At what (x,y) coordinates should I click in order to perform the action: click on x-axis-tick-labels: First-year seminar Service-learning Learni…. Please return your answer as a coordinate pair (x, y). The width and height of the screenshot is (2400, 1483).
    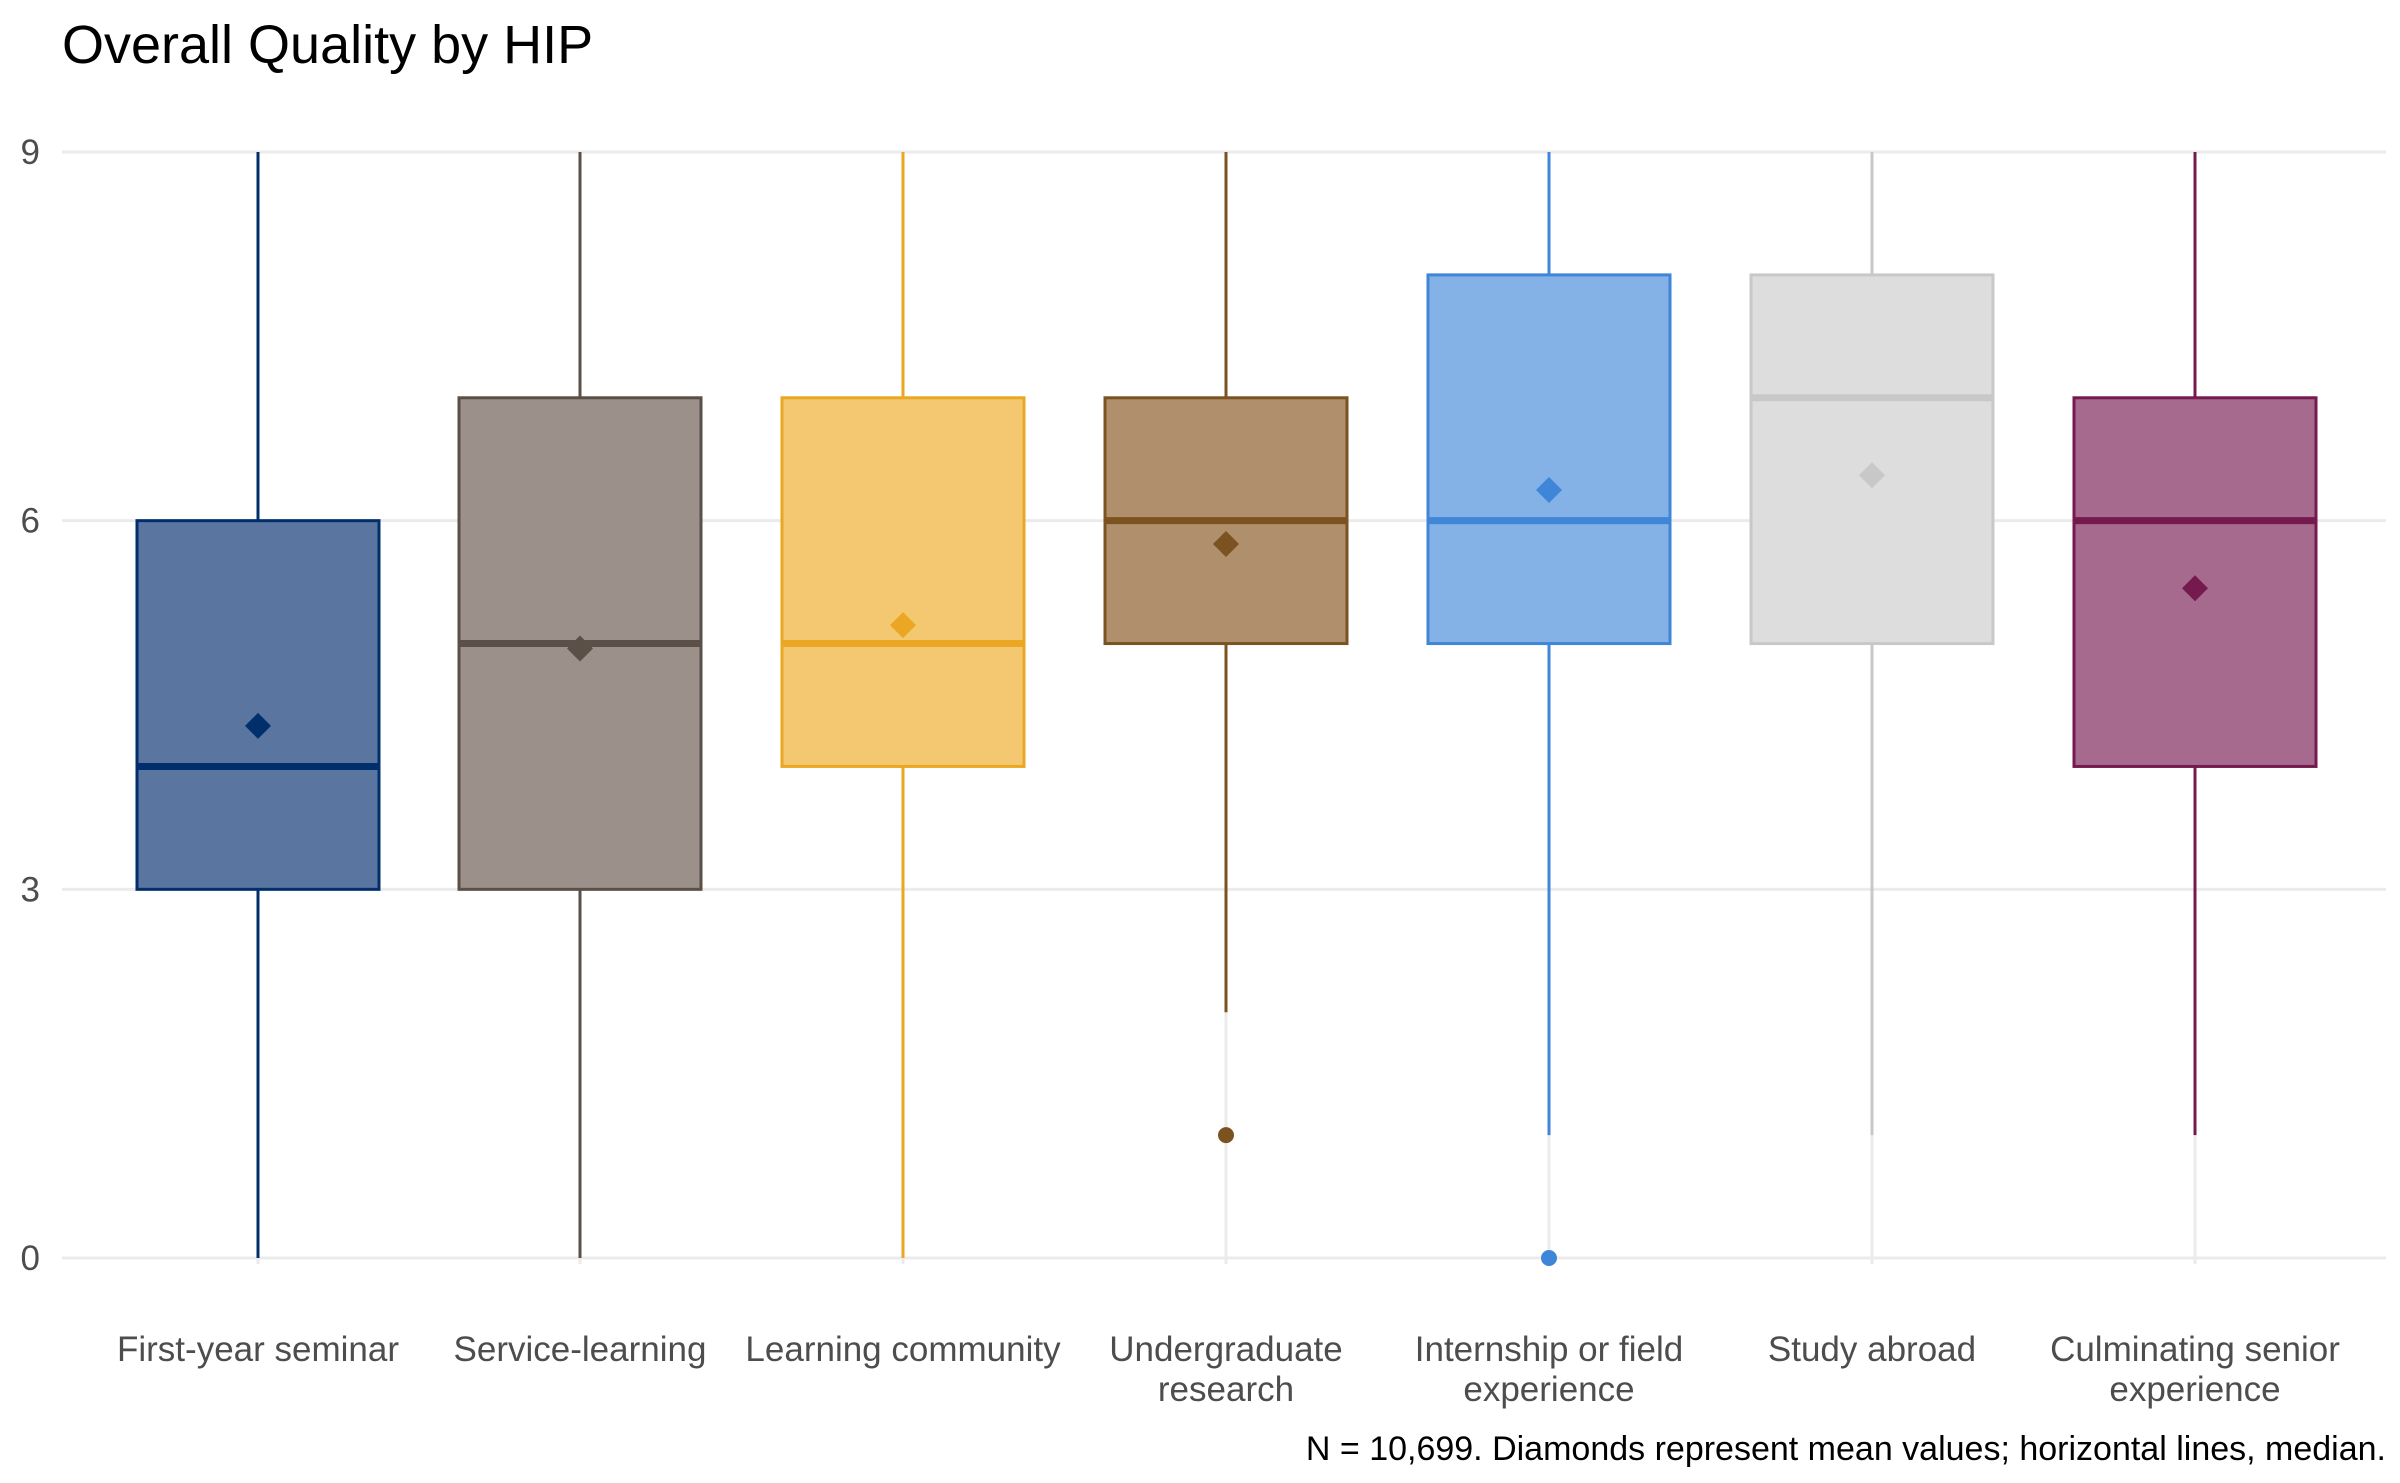
    Looking at the image, I should click on (1228, 1369).